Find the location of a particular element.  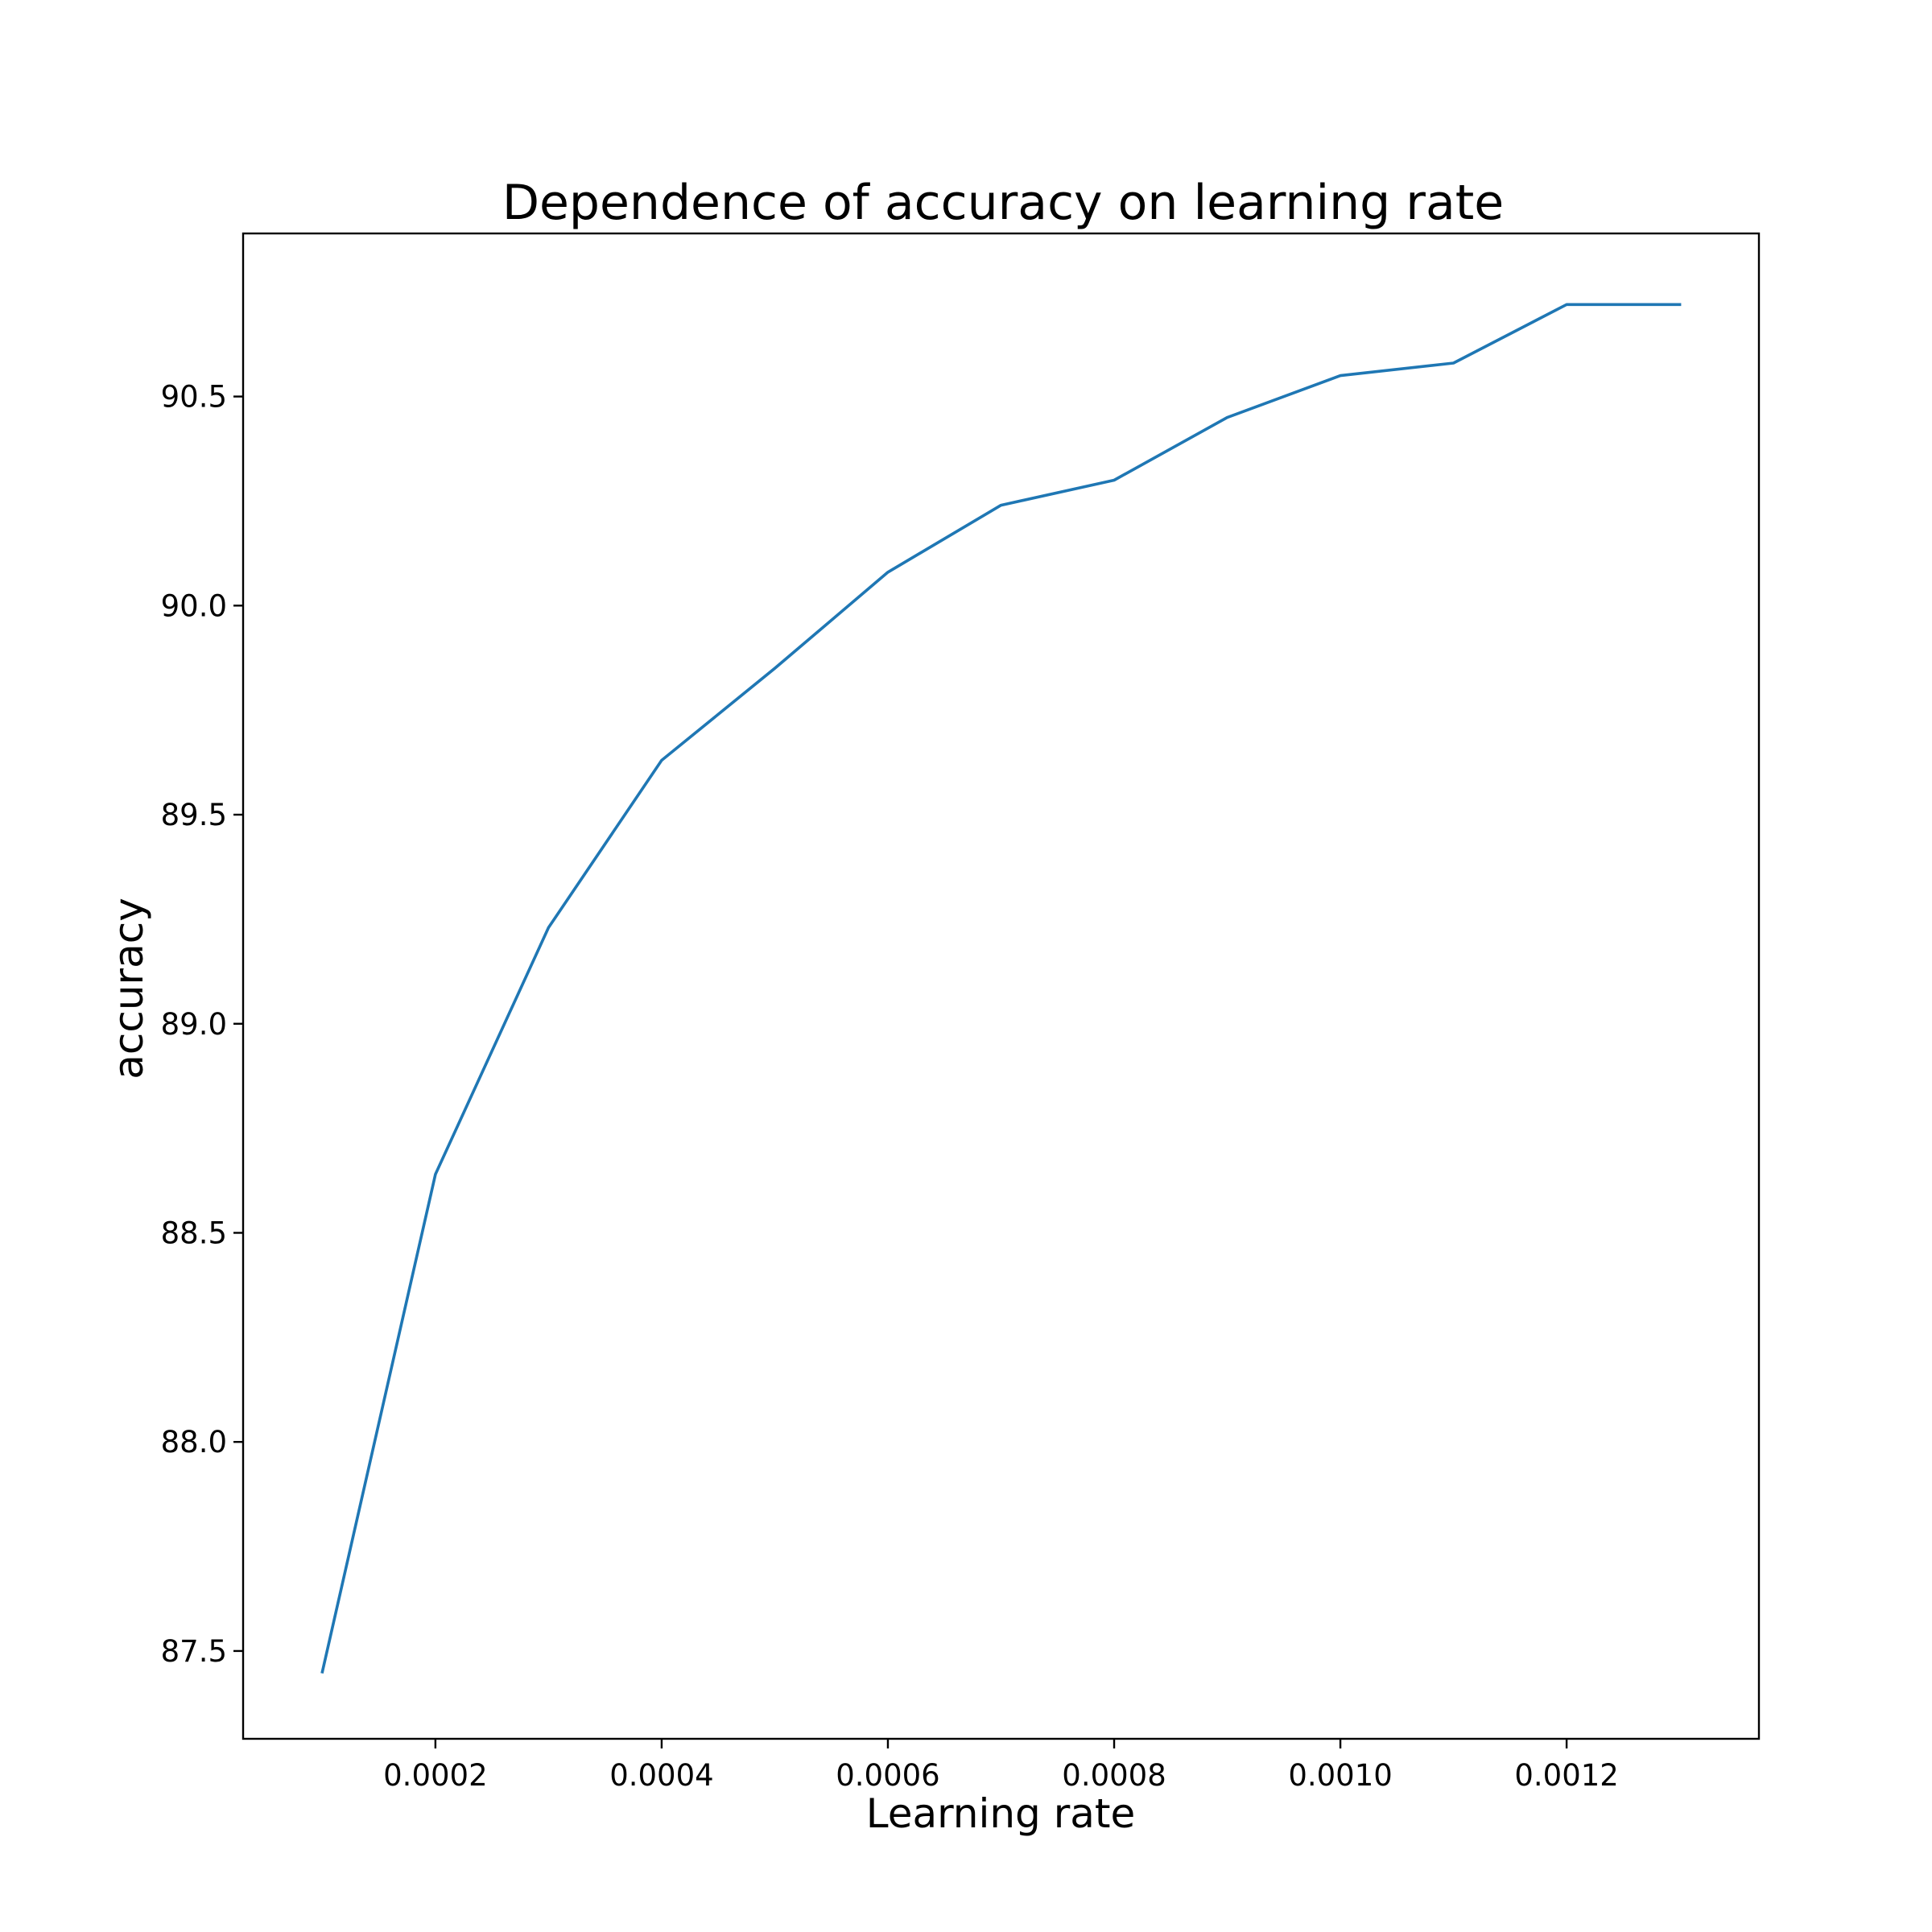

x-tick-label: 0.0012 is located at coordinates (1566, 1775).